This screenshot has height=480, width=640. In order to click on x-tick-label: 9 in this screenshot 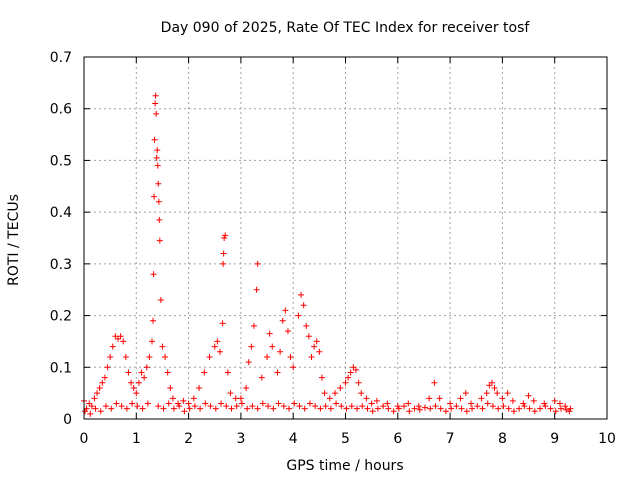, I will do `click(554, 439)`.